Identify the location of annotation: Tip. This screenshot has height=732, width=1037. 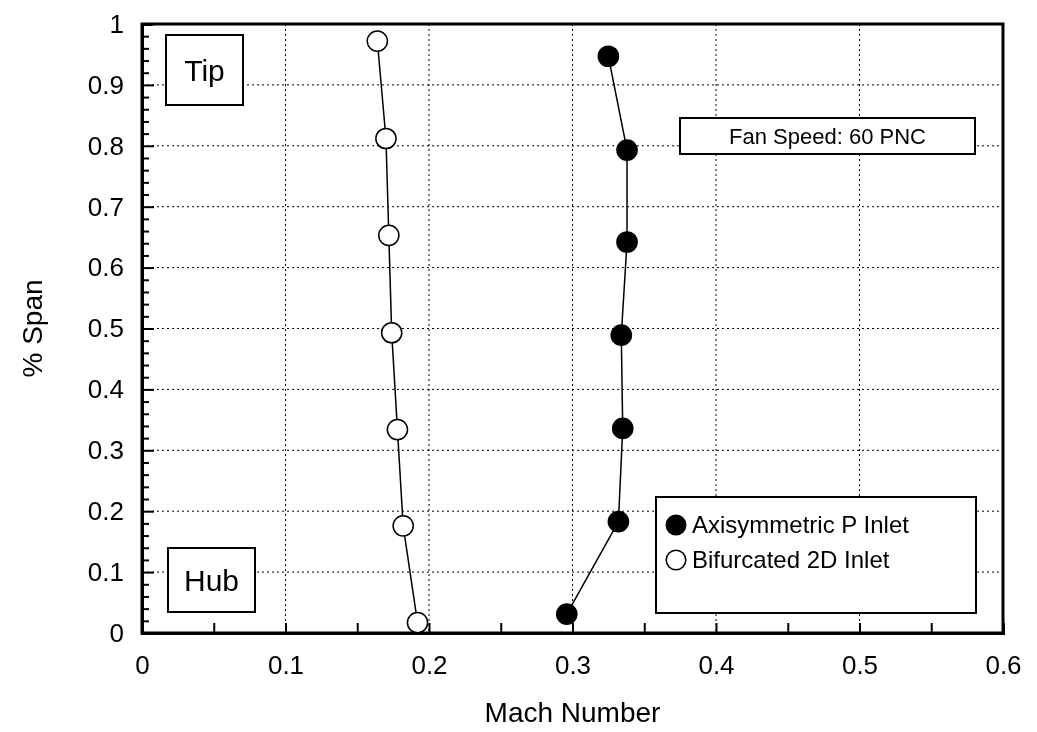
(204, 70).